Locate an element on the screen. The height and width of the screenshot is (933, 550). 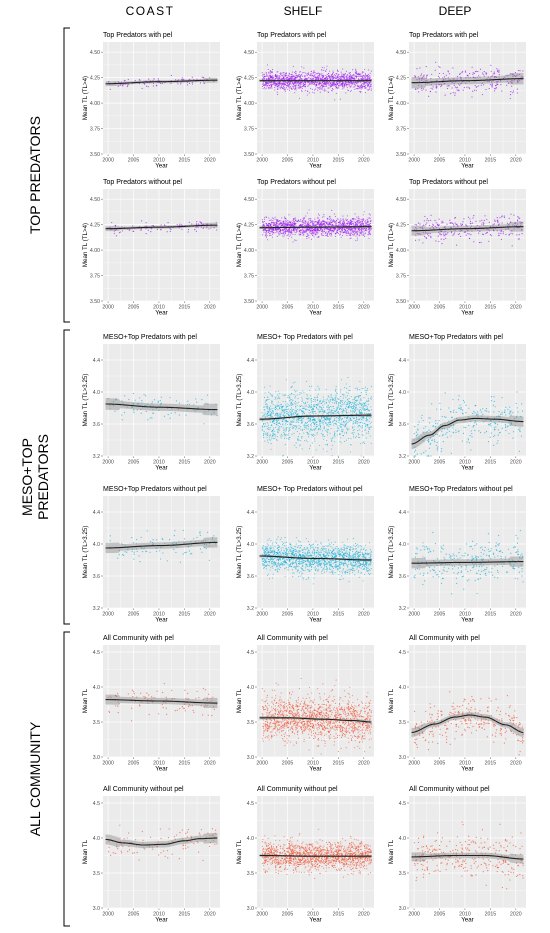
plot-background is located at coordinates (315, 245).